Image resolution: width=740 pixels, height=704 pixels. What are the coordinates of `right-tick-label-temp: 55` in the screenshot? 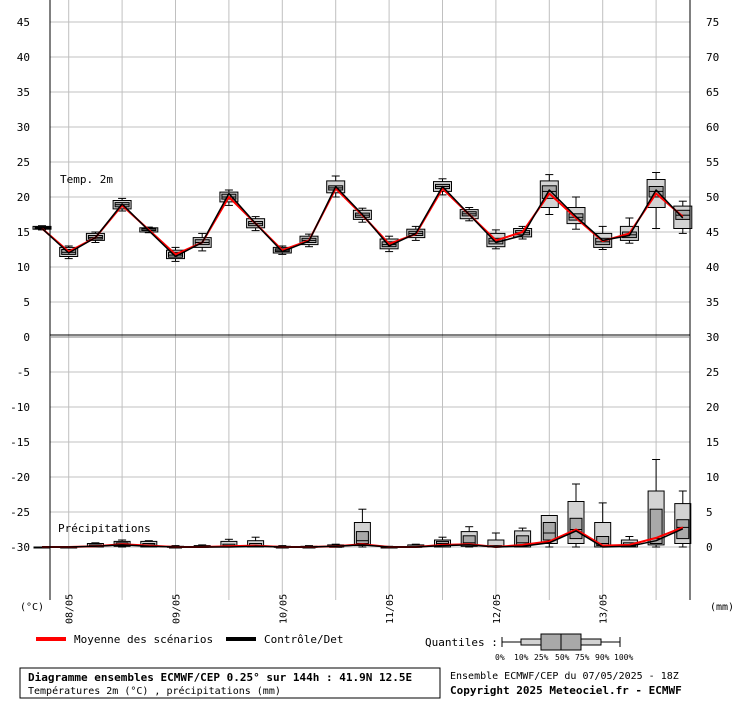 It's located at (712, 162).